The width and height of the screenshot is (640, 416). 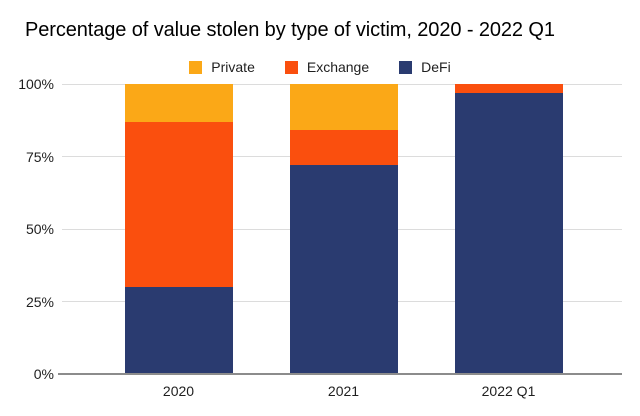 What do you see at coordinates (508, 233) in the screenshot?
I see `bar-segment-2022-q1-defi` at bounding box center [508, 233].